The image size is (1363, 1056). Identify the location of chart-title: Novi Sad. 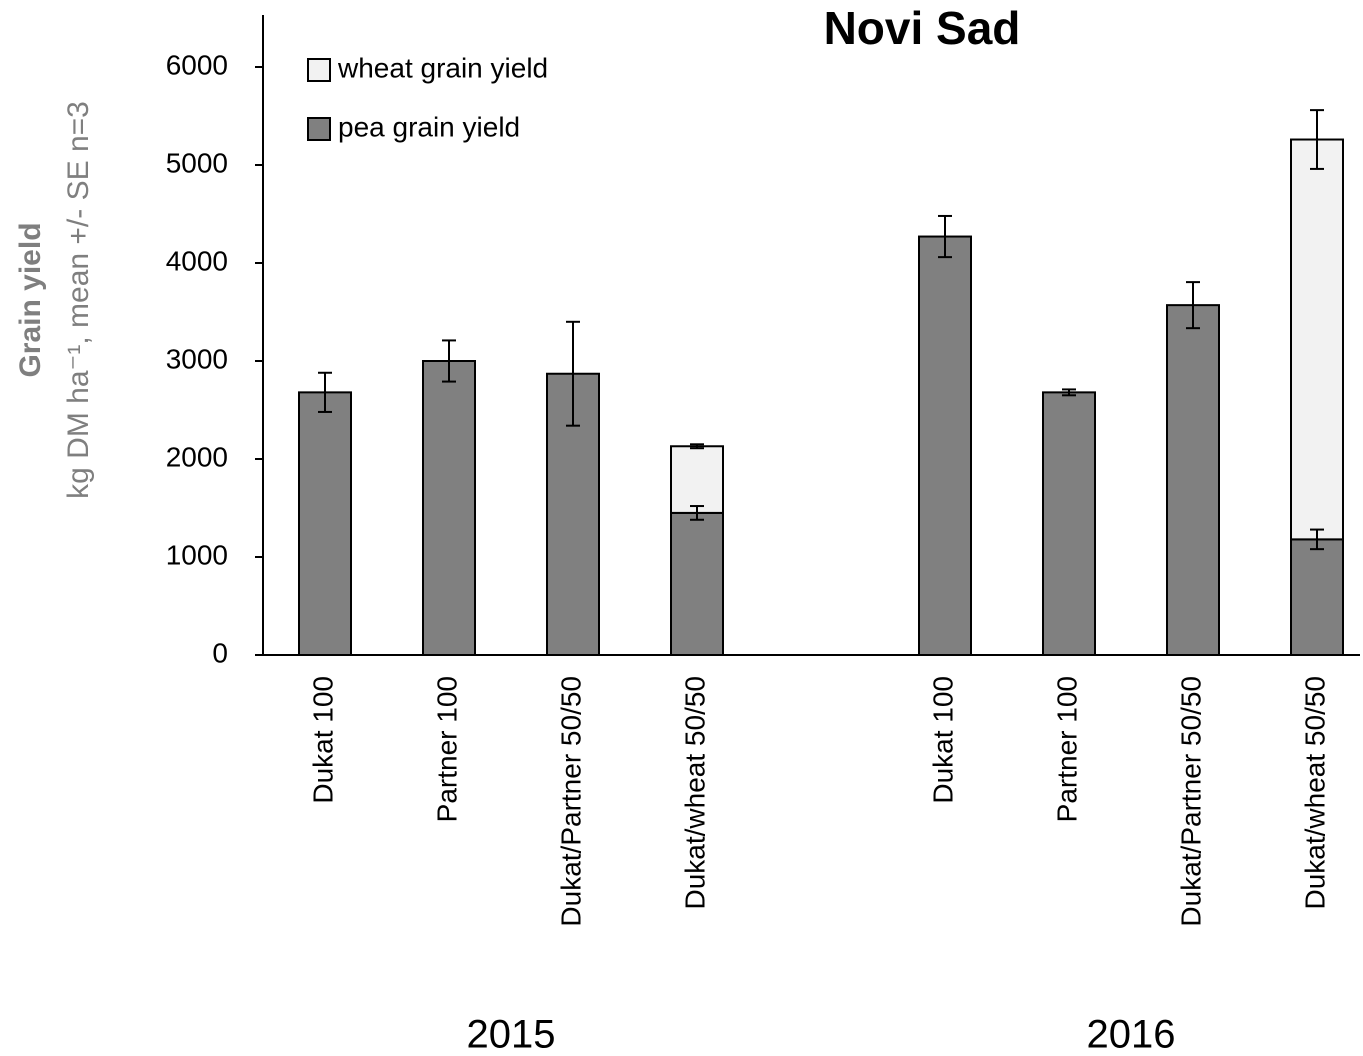
(922, 28).